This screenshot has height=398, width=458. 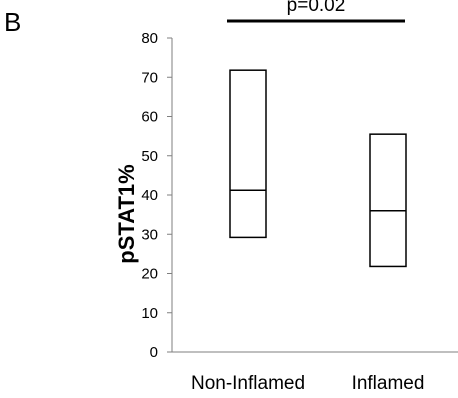 I want to click on y-tick-label: 0, so click(x=154, y=352).